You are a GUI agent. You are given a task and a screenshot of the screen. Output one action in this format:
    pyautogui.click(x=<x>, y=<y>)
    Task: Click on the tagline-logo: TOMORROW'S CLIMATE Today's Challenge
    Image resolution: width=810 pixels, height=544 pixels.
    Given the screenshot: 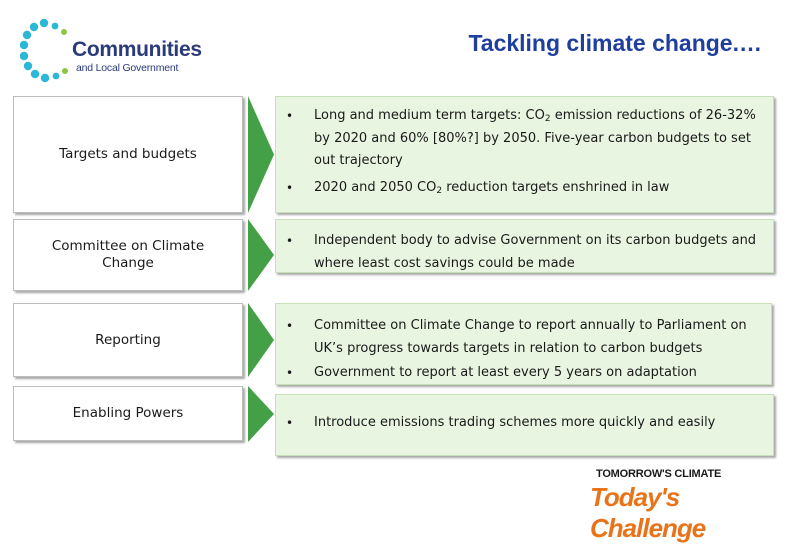 What is the action you would take?
    pyautogui.click(x=678, y=504)
    